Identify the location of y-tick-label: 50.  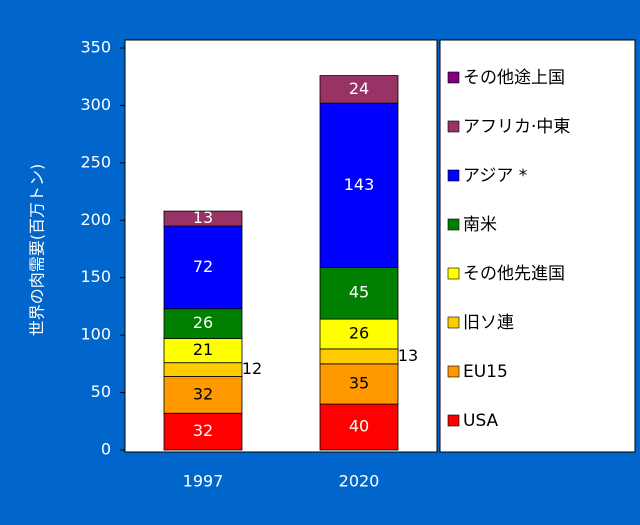
(101, 391).